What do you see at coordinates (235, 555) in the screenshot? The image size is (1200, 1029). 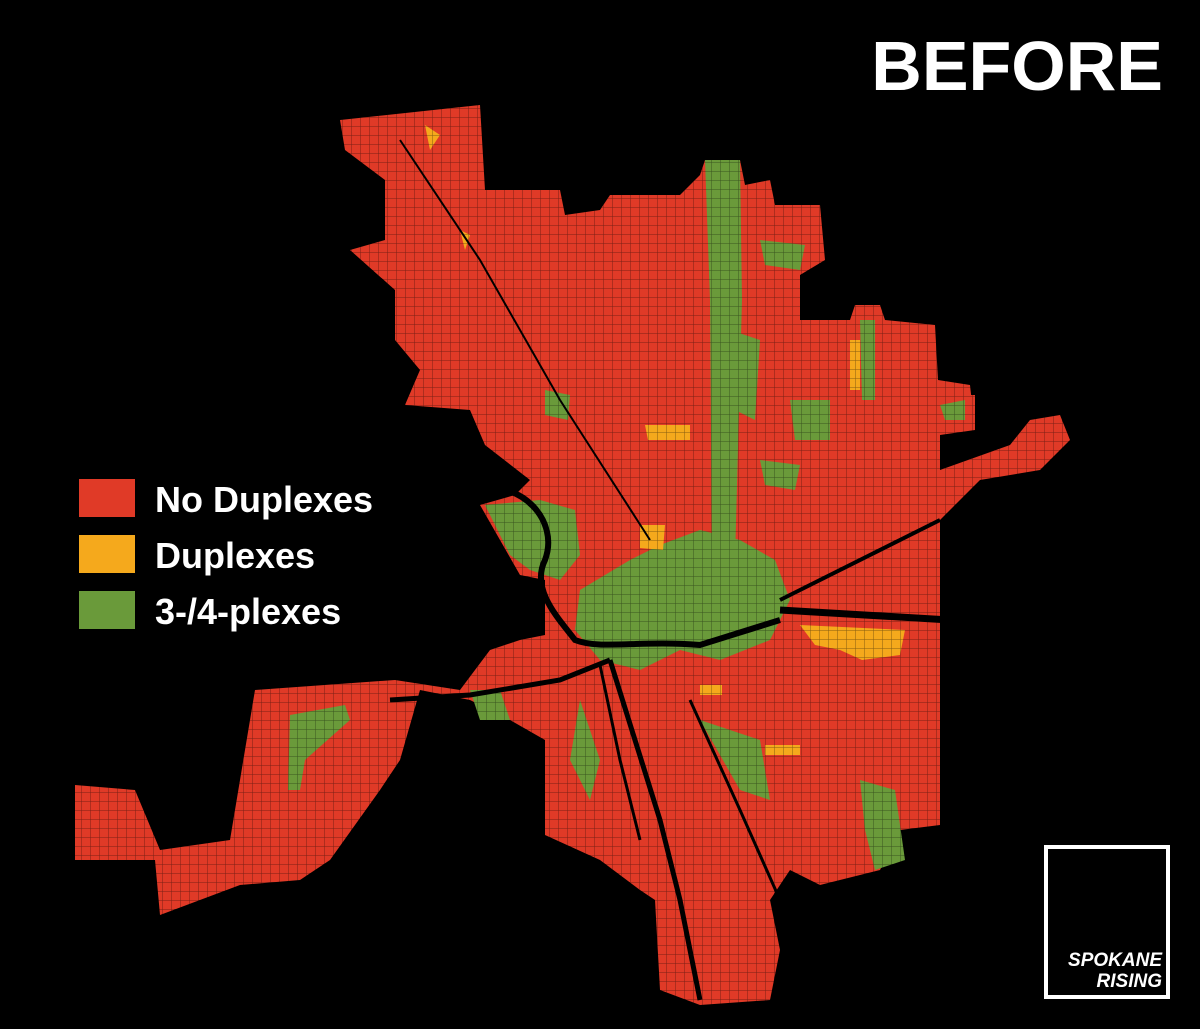 I see `legend-label: Duplexes` at bounding box center [235, 555].